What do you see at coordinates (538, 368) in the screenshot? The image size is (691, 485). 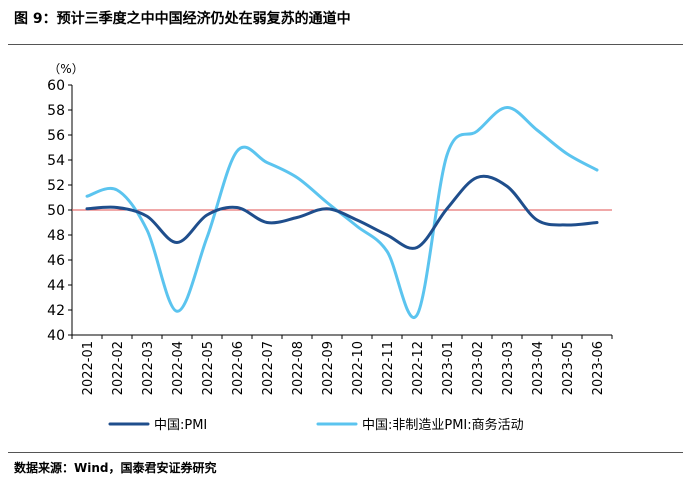 I see `x-tick-label: 2023-04` at bounding box center [538, 368].